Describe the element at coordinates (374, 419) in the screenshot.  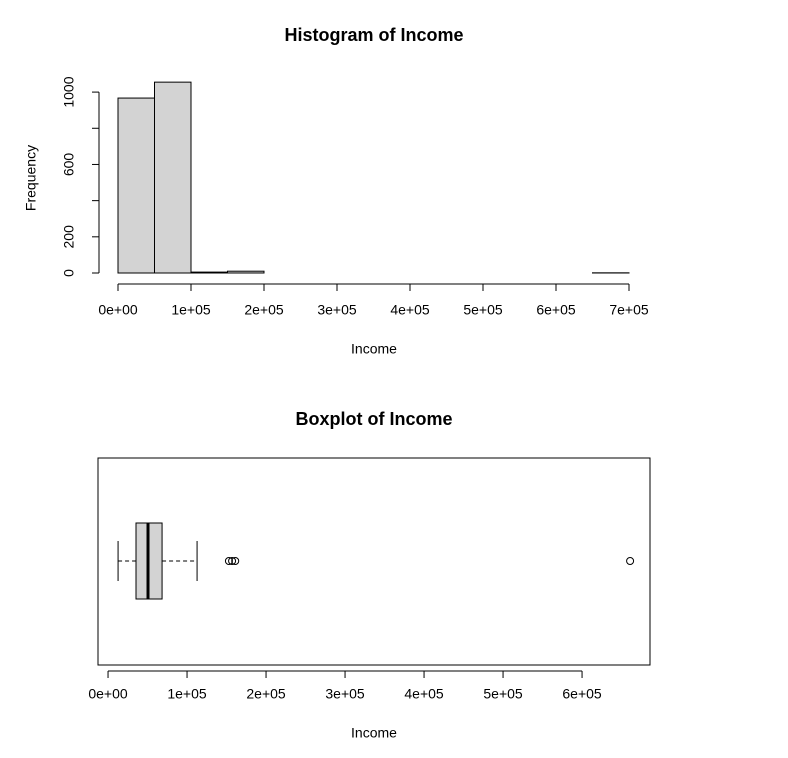
I see `chart-title: Boxplot of Income` at that location.